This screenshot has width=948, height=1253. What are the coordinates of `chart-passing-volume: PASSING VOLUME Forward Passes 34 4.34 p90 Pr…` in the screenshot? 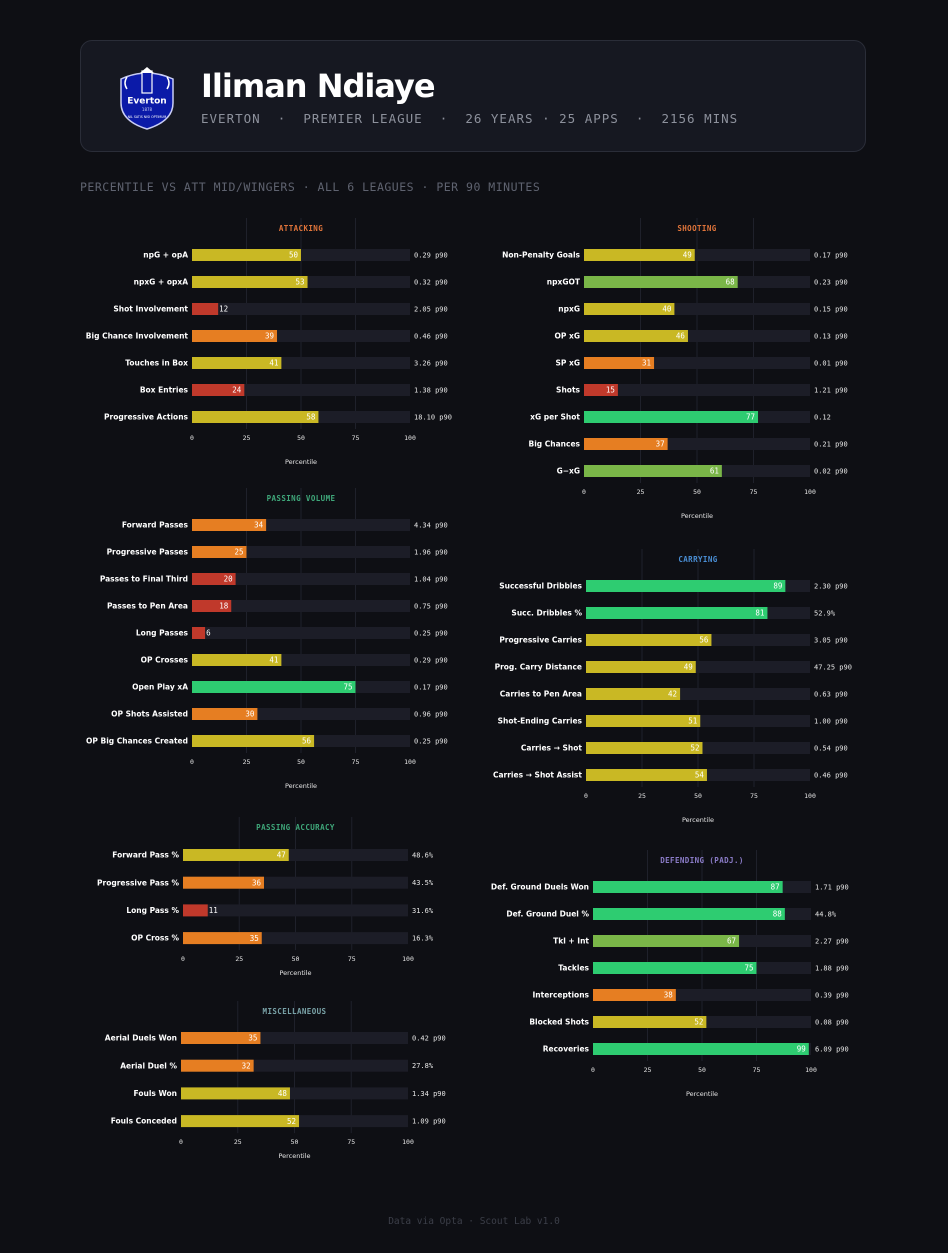 It's located at (267, 639).